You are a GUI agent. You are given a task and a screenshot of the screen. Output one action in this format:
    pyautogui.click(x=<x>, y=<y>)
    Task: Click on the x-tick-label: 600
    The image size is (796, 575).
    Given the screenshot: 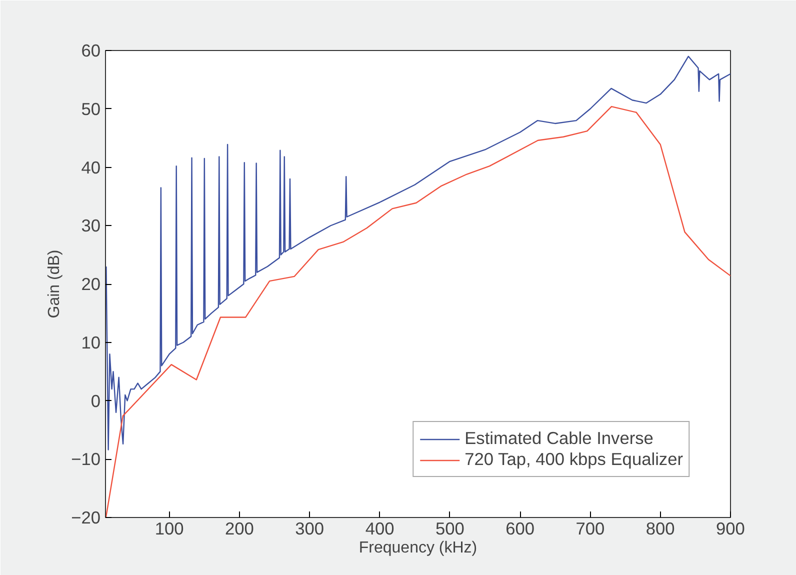 What is the action you would take?
    pyautogui.click(x=520, y=528)
    